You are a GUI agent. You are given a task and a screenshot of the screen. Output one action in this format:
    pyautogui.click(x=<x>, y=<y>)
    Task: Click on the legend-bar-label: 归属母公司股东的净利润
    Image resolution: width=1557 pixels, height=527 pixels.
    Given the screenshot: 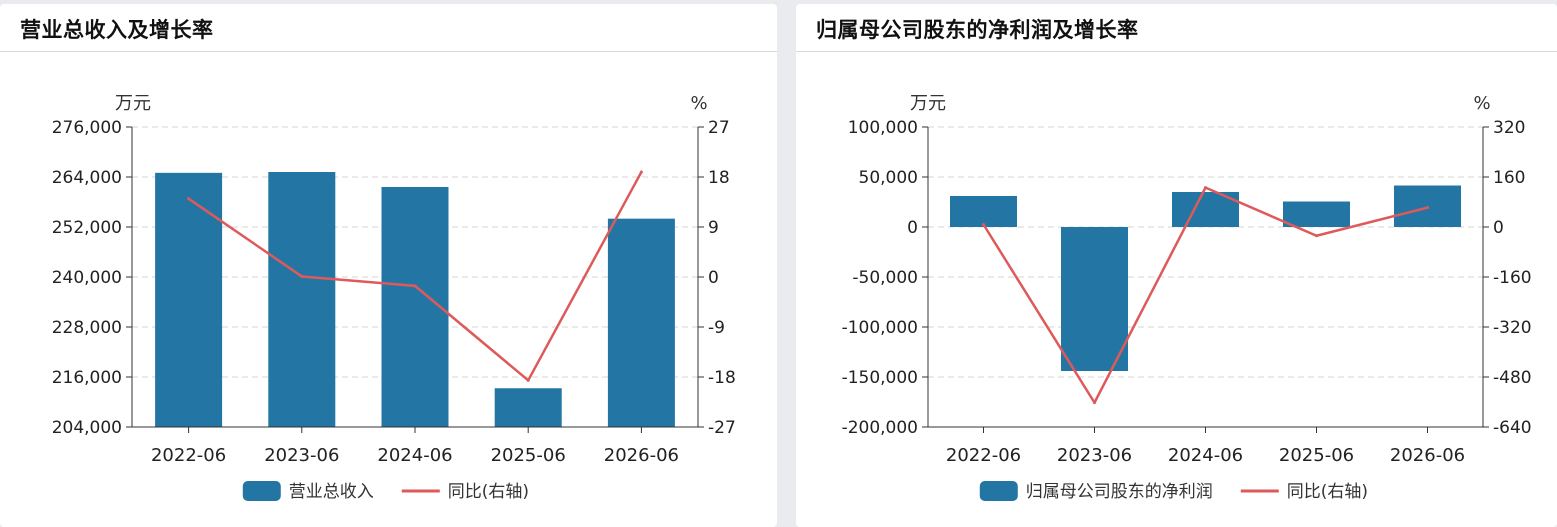 What is the action you would take?
    pyautogui.click(x=1119, y=492)
    